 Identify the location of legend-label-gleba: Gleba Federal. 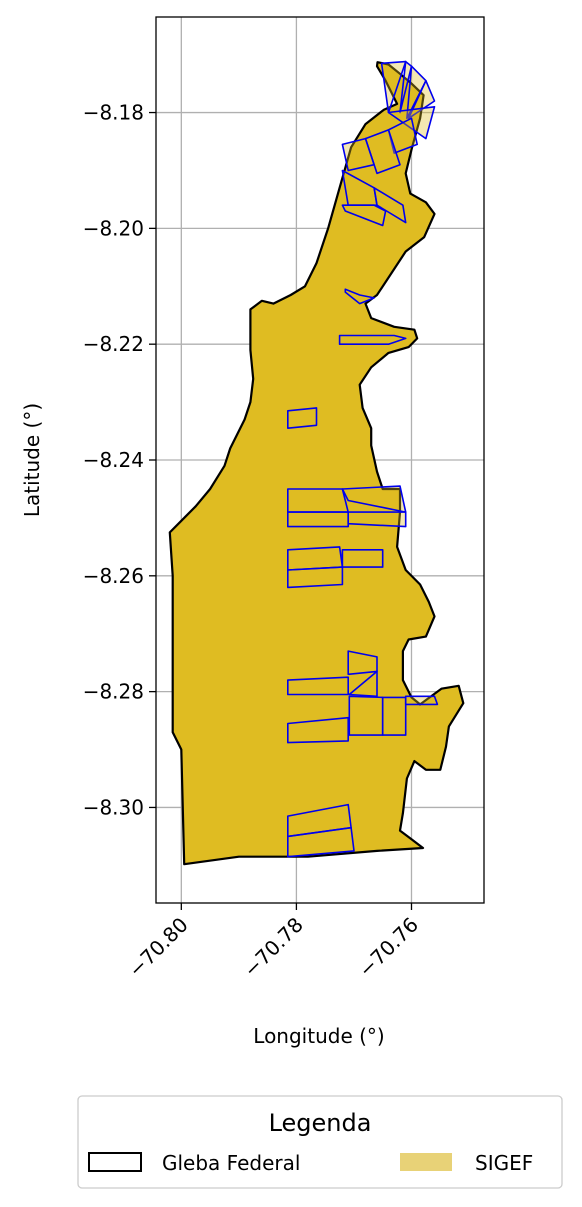
(231, 1163).